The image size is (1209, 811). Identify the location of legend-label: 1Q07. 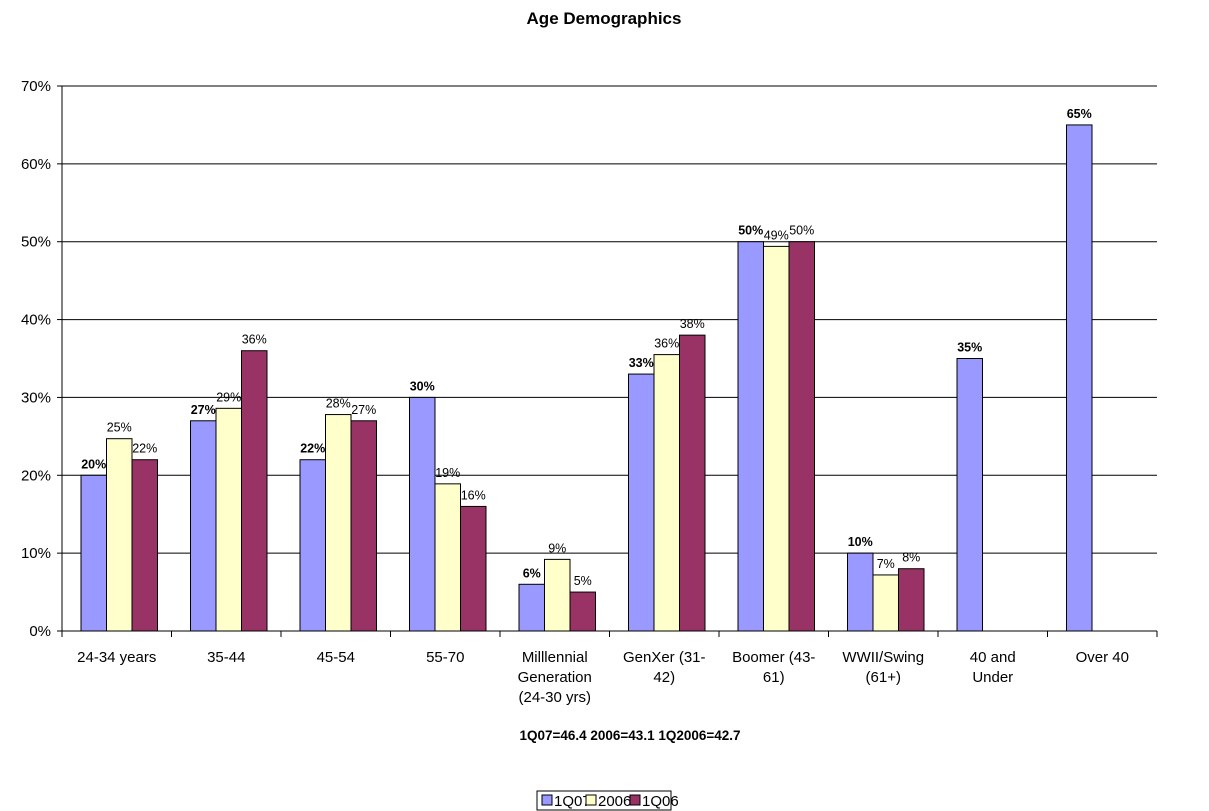
(572, 801).